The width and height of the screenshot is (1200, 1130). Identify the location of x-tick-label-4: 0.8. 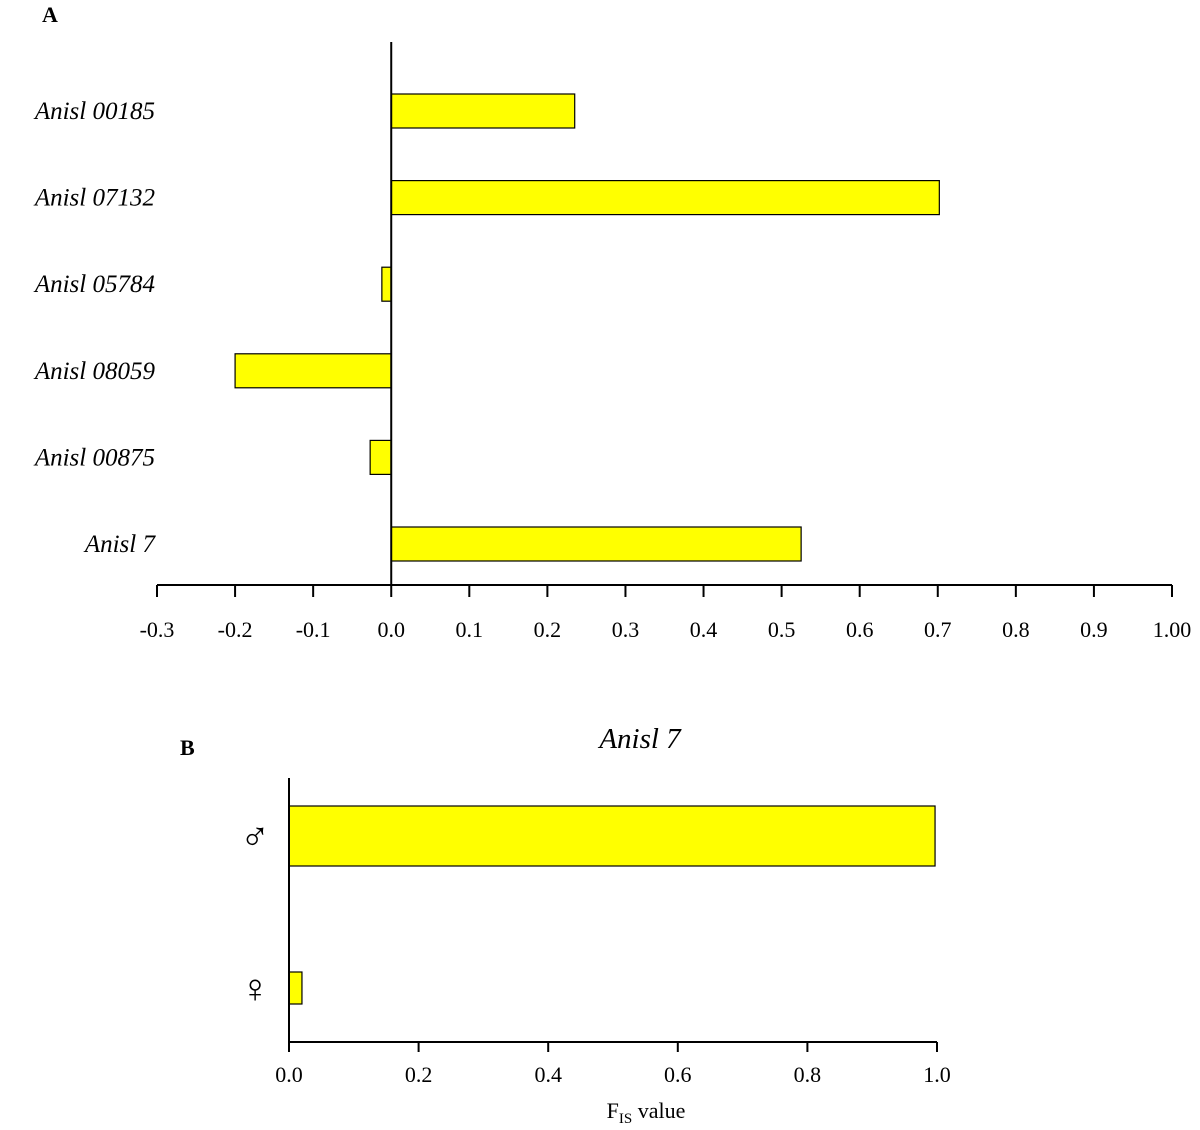
(808, 1074).